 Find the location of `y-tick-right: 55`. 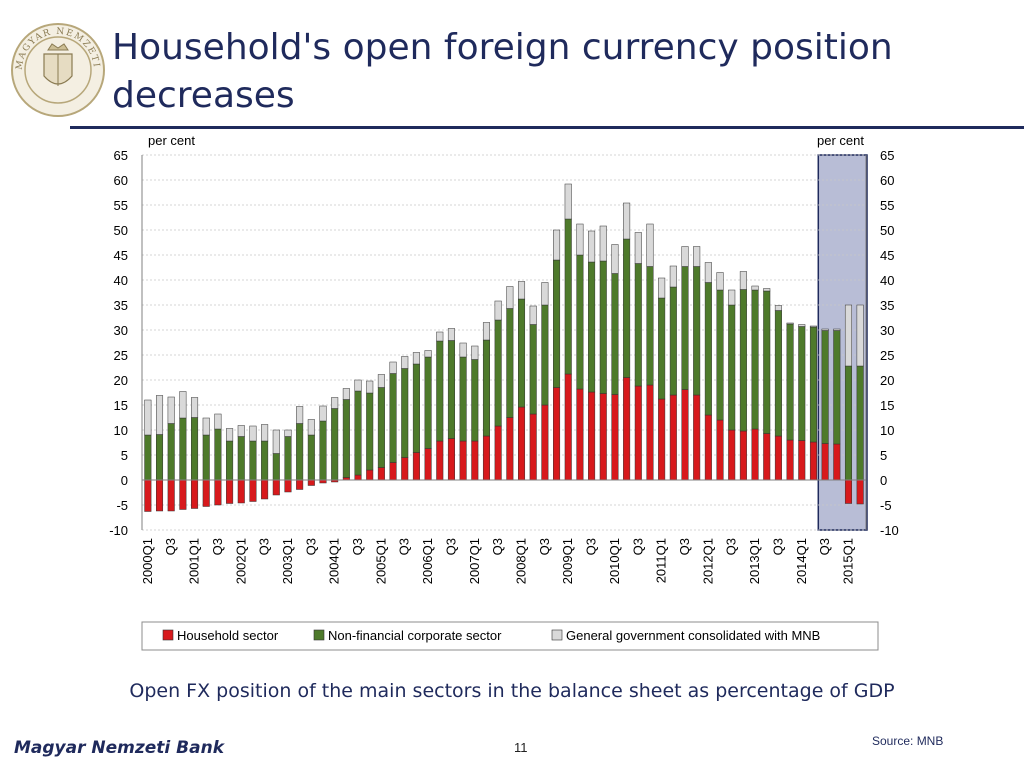

y-tick-right: 55 is located at coordinates (887, 205).